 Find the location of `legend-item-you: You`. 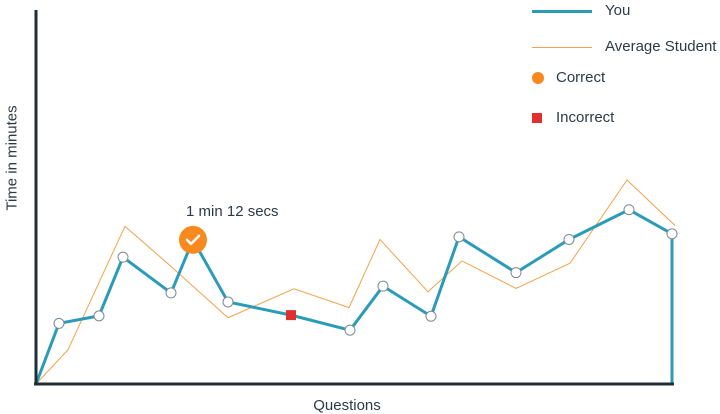

legend-item-you: You is located at coordinates (620, 12).